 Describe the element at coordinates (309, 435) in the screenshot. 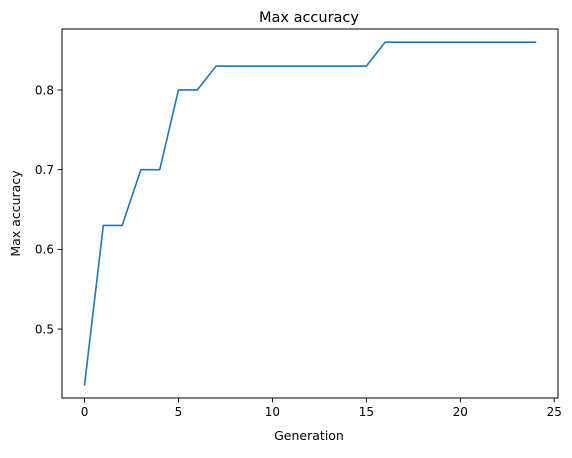

I see `x-axis-label: Generation` at that location.